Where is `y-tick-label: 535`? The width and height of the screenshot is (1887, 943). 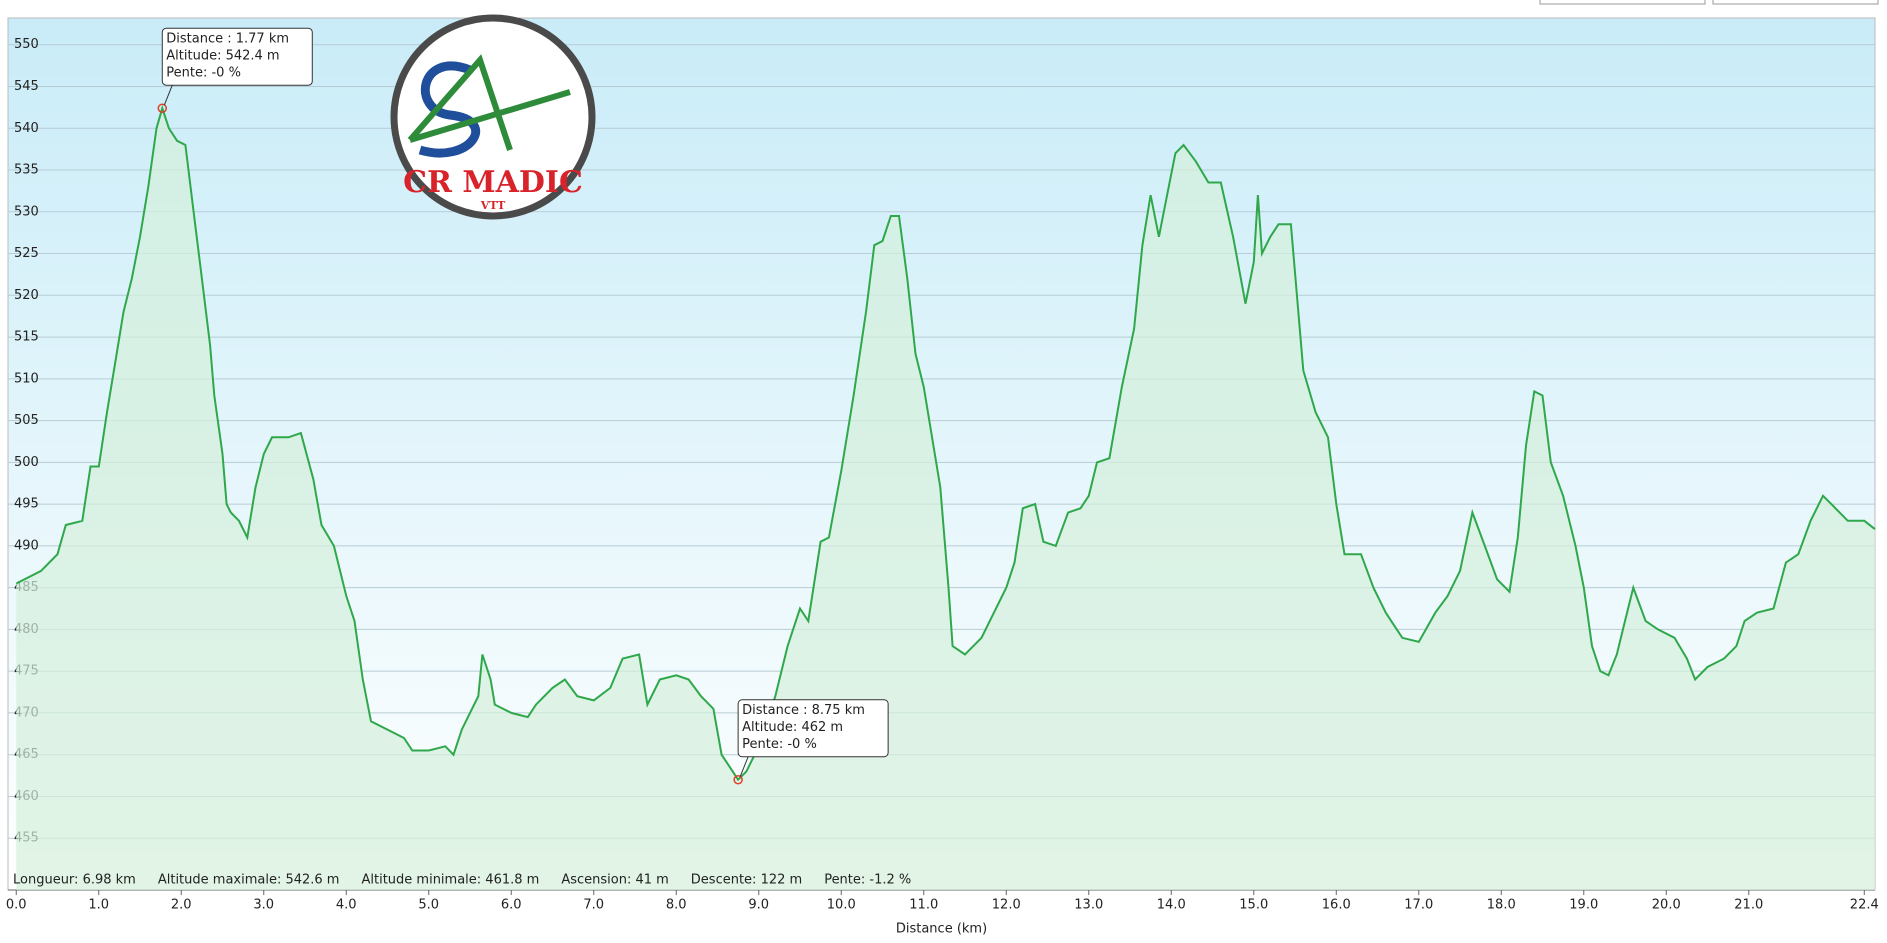
y-tick-label: 535 is located at coordinates (26, 170).